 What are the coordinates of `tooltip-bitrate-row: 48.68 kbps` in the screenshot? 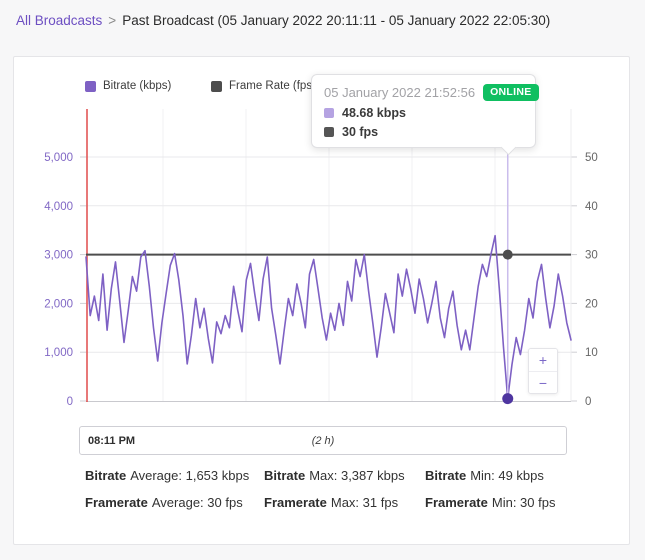 It's located at (423, 113).